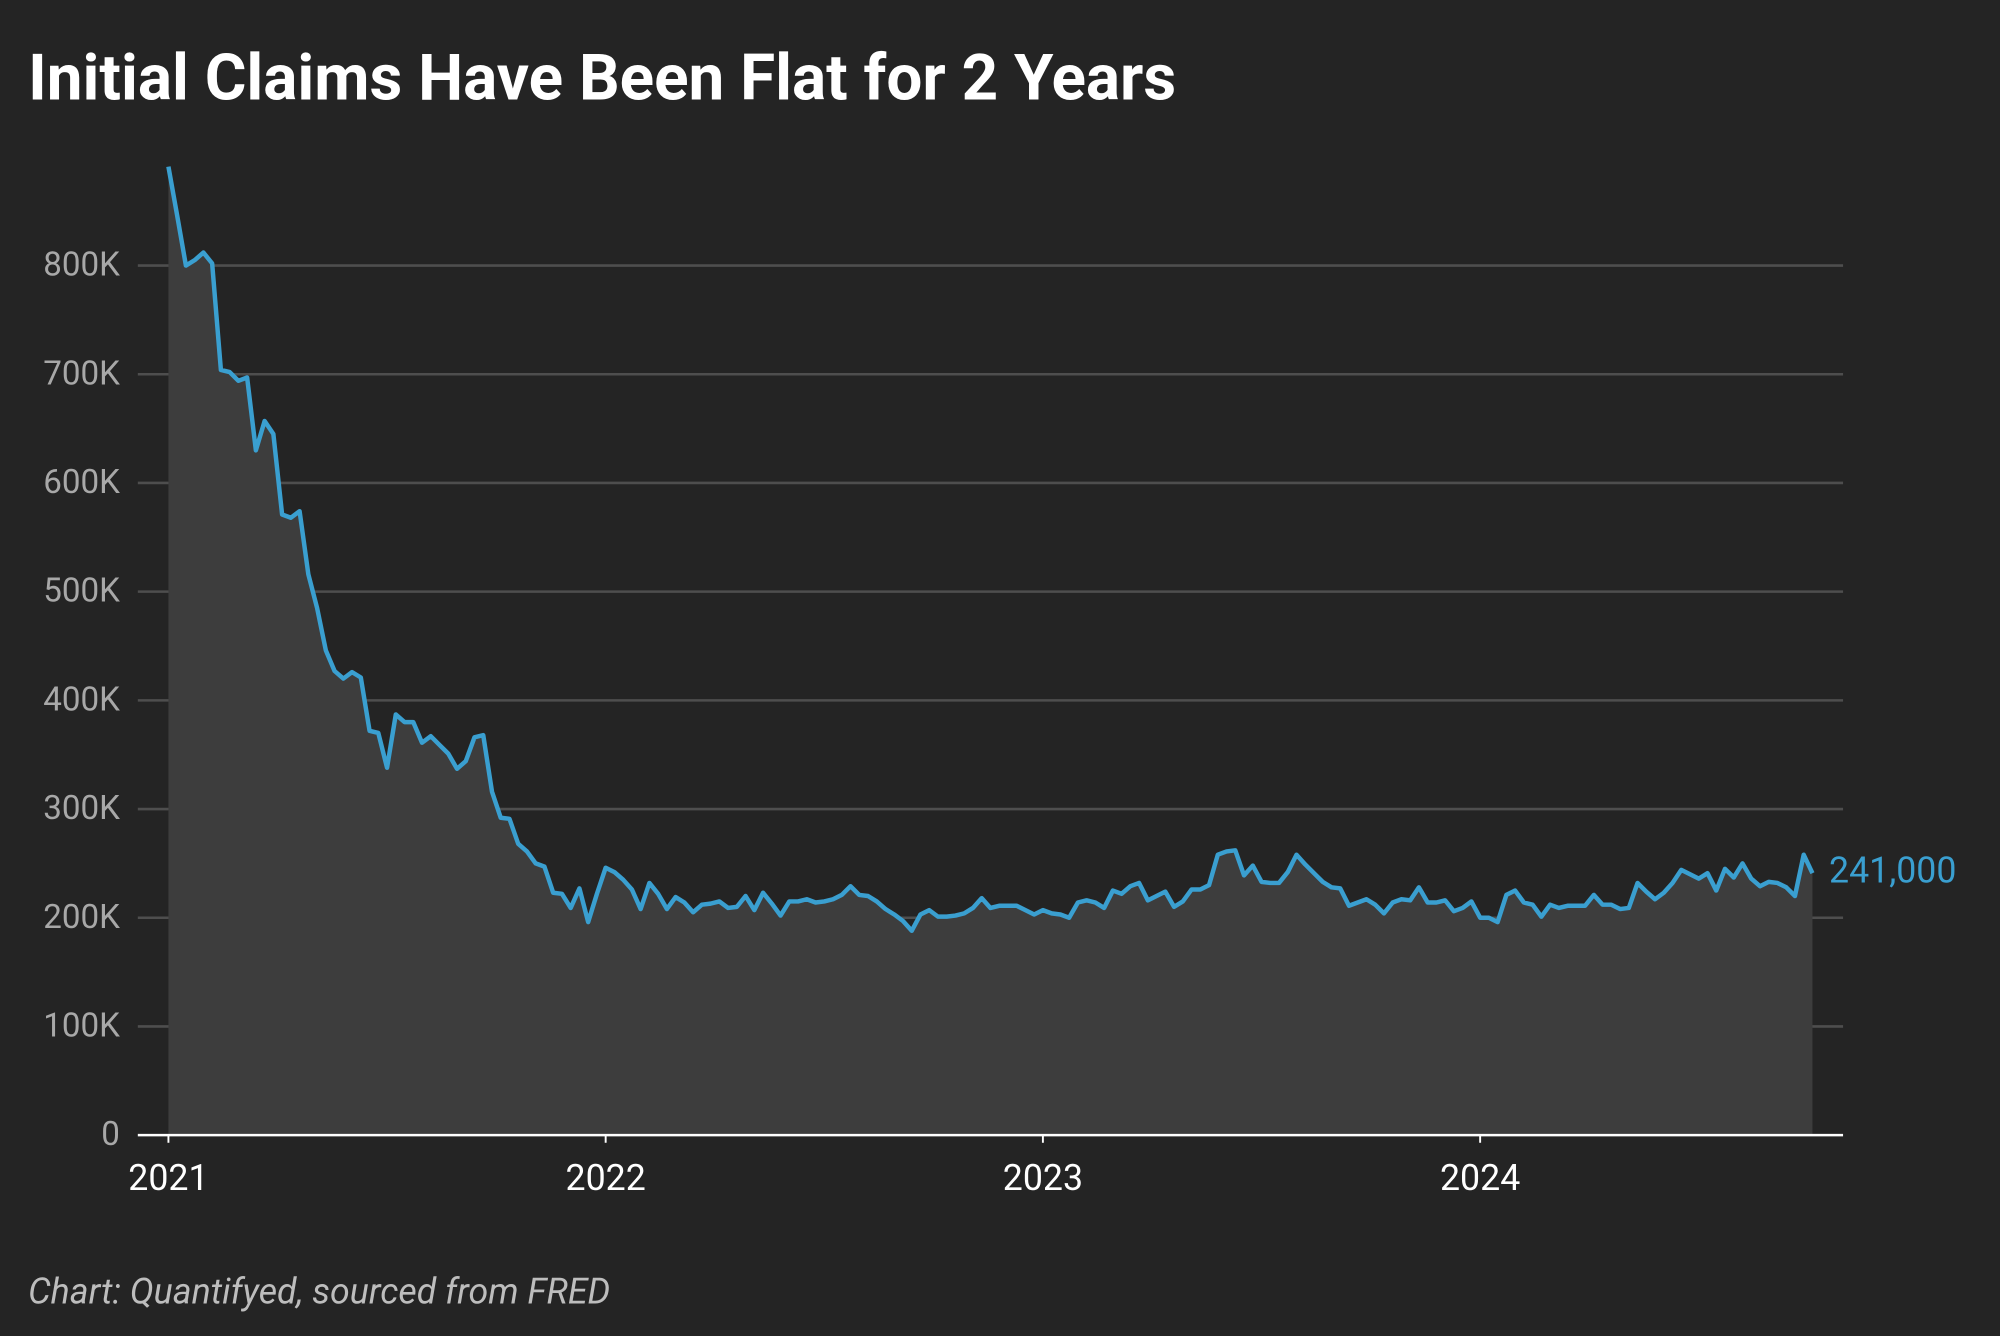 This screenshot has width=2000, height=1336. I want to click on y-tick-label: 500K, so click(81, 591).